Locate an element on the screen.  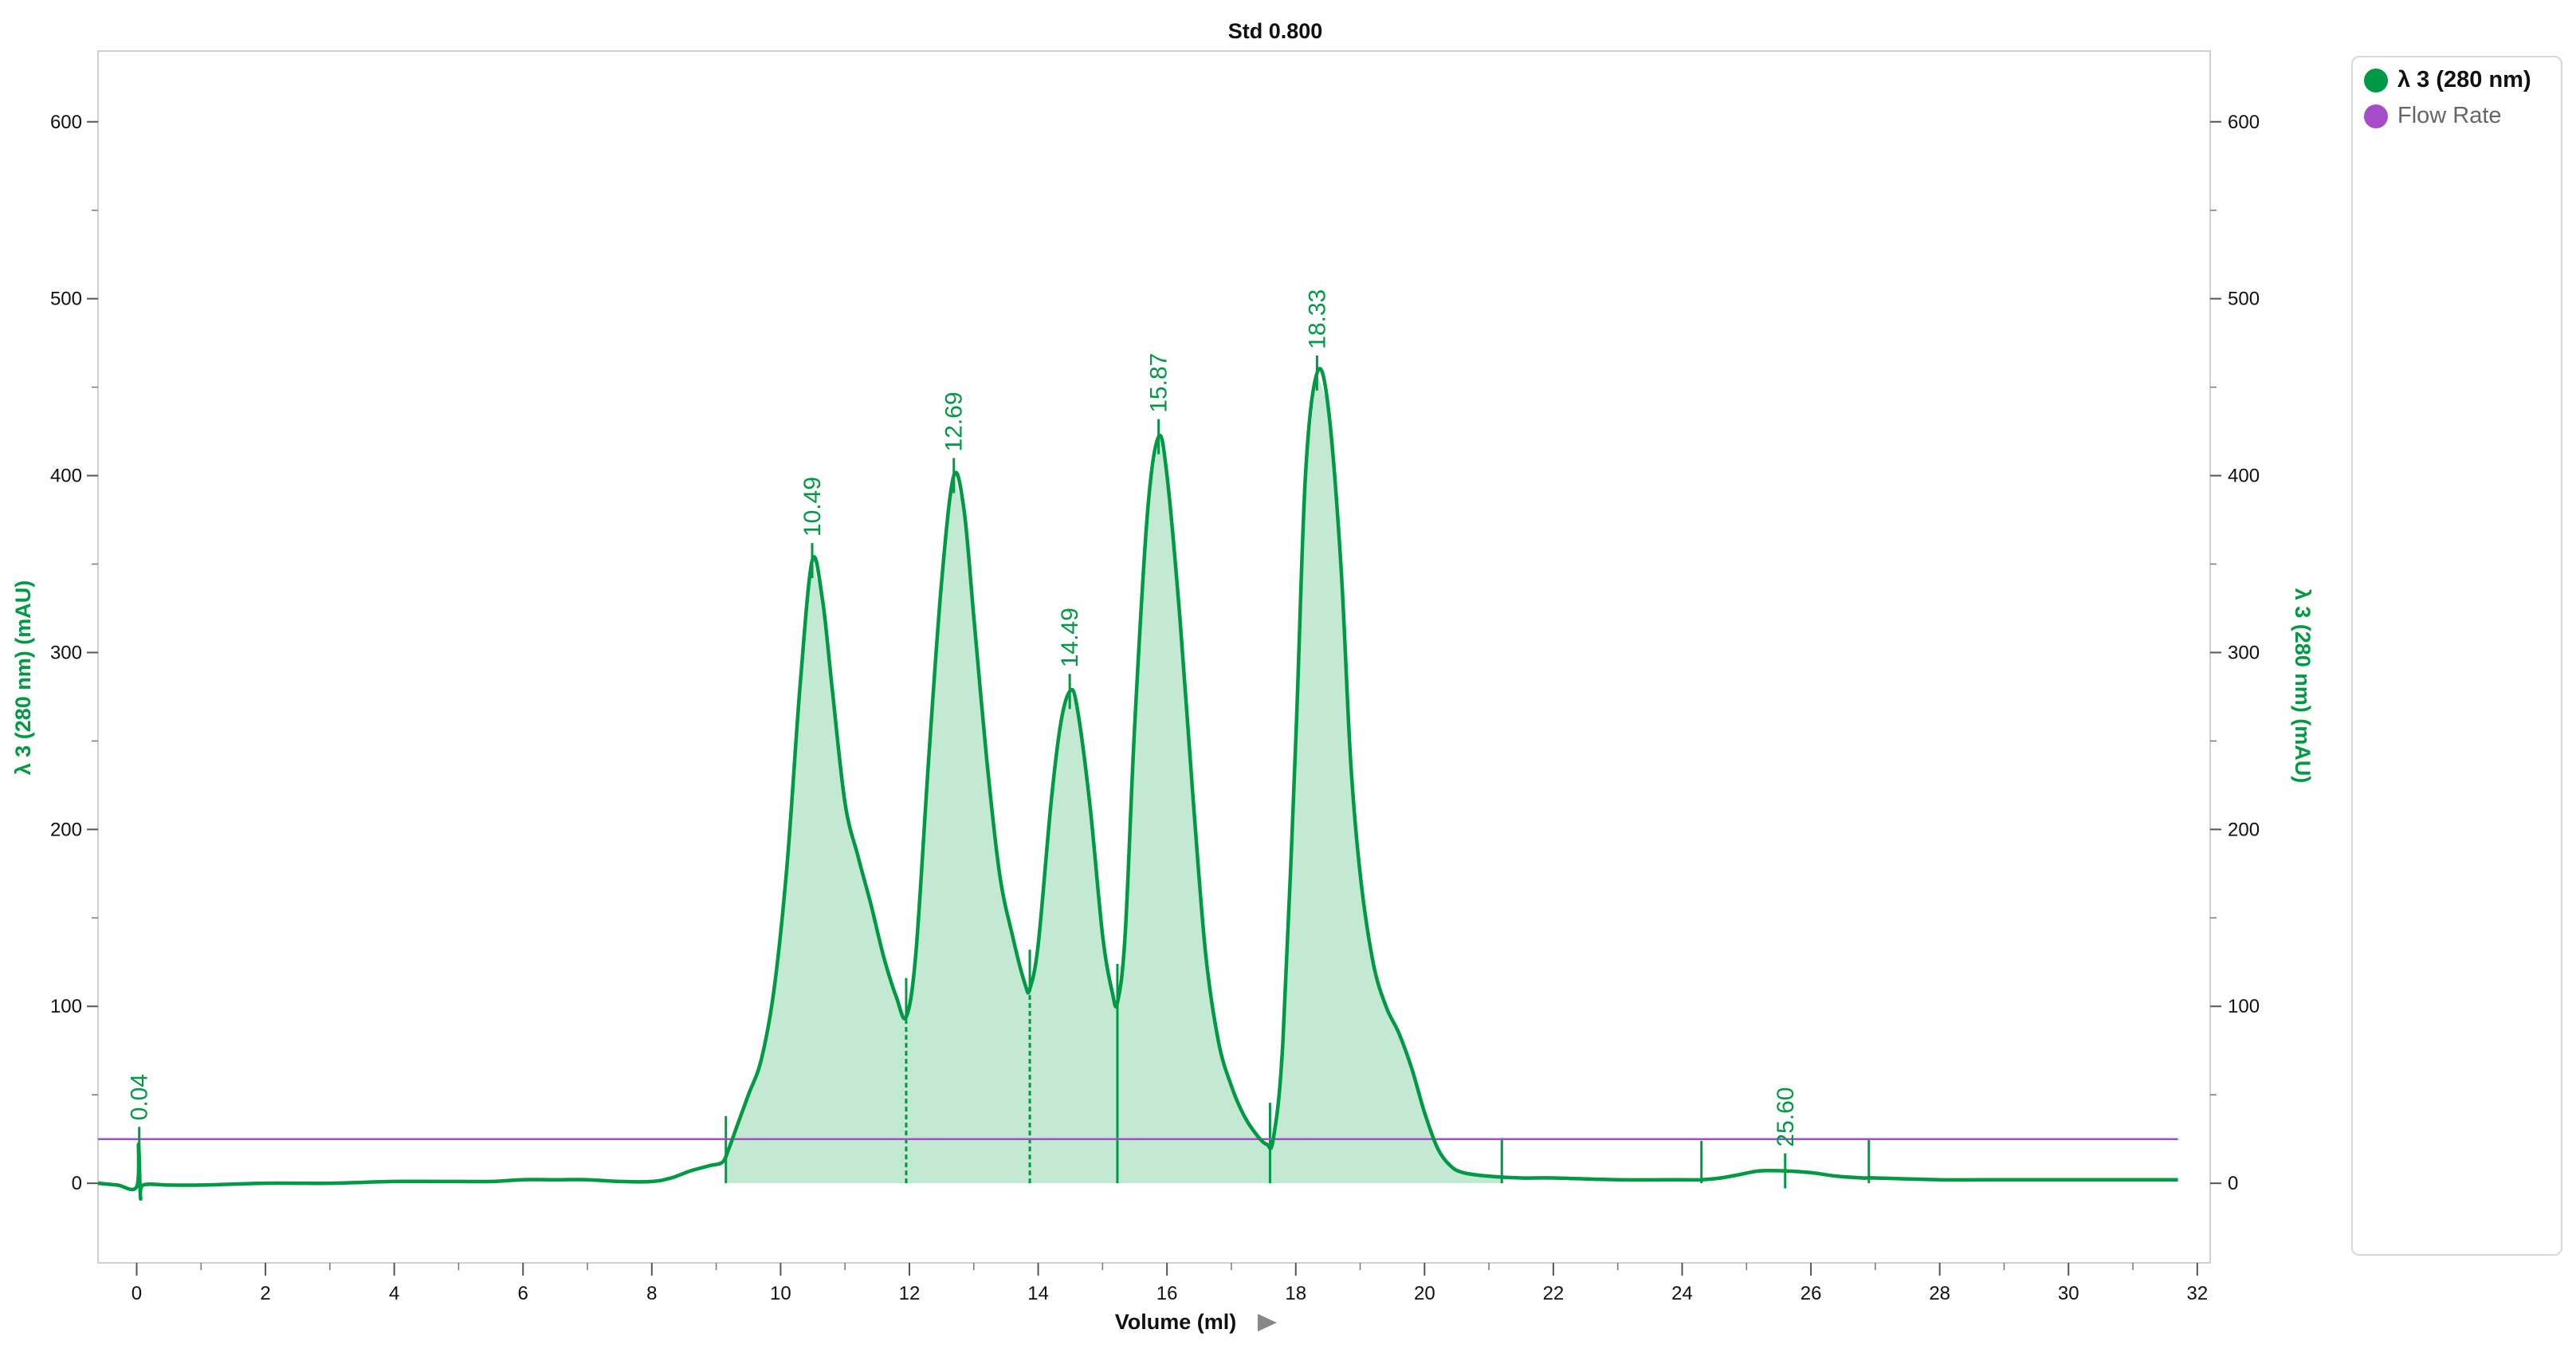
peak-label: 14.49 is located at coordinates (1070, 637).